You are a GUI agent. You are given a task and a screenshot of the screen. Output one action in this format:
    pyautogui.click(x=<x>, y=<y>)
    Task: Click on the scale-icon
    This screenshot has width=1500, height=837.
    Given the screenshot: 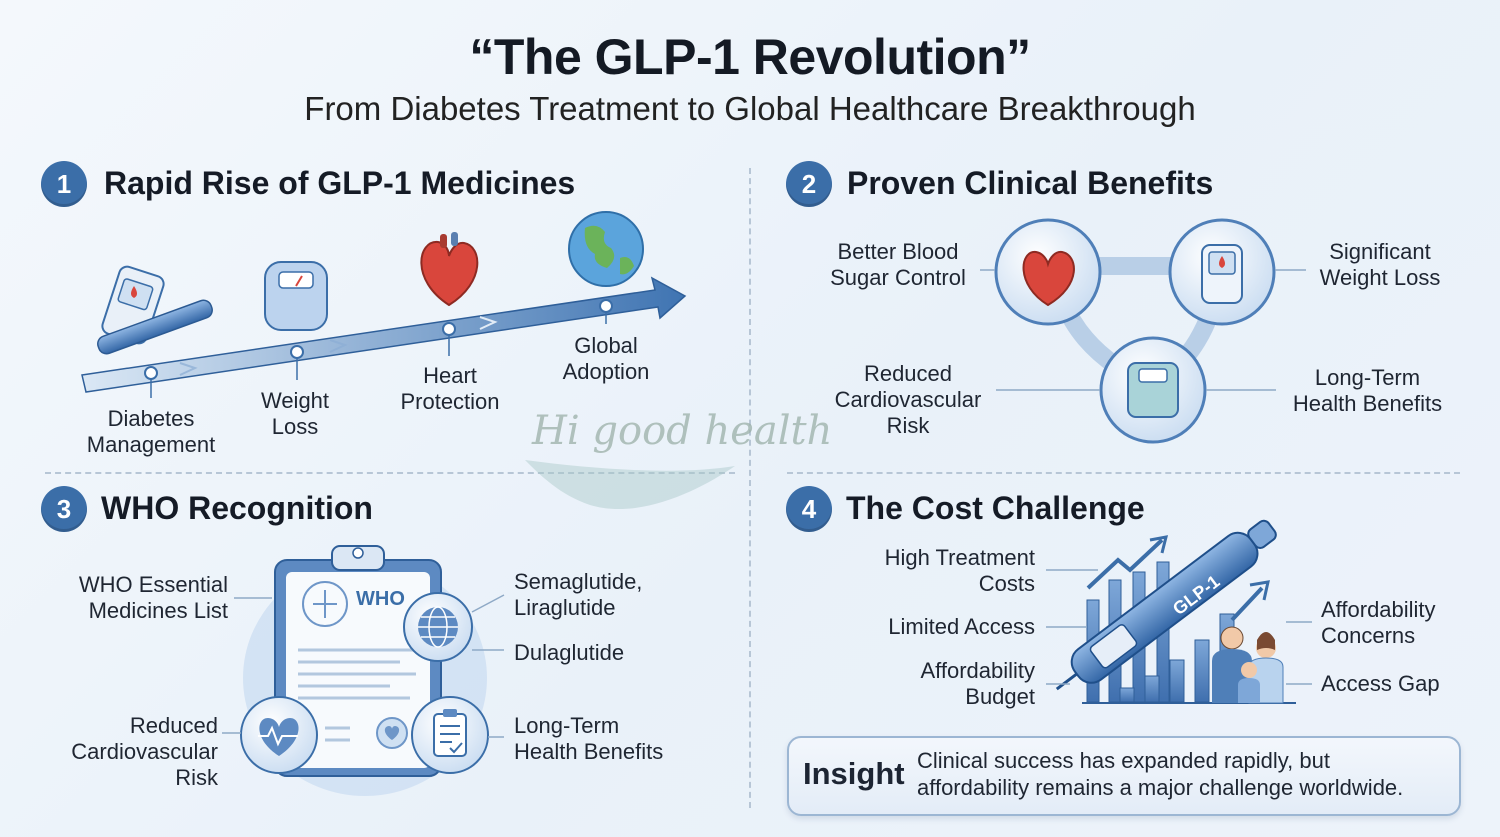 What is the action you would take?
    pyautogui.click(x=296, y=296)
    